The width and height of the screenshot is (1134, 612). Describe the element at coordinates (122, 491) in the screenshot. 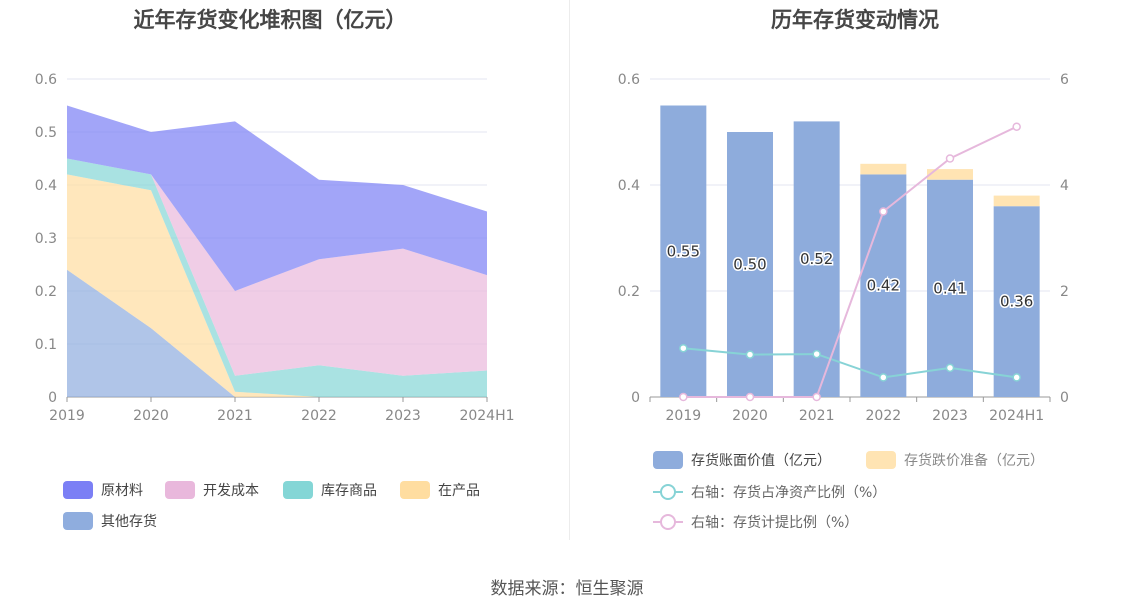

I see `legend-label: 原材料` at that location.